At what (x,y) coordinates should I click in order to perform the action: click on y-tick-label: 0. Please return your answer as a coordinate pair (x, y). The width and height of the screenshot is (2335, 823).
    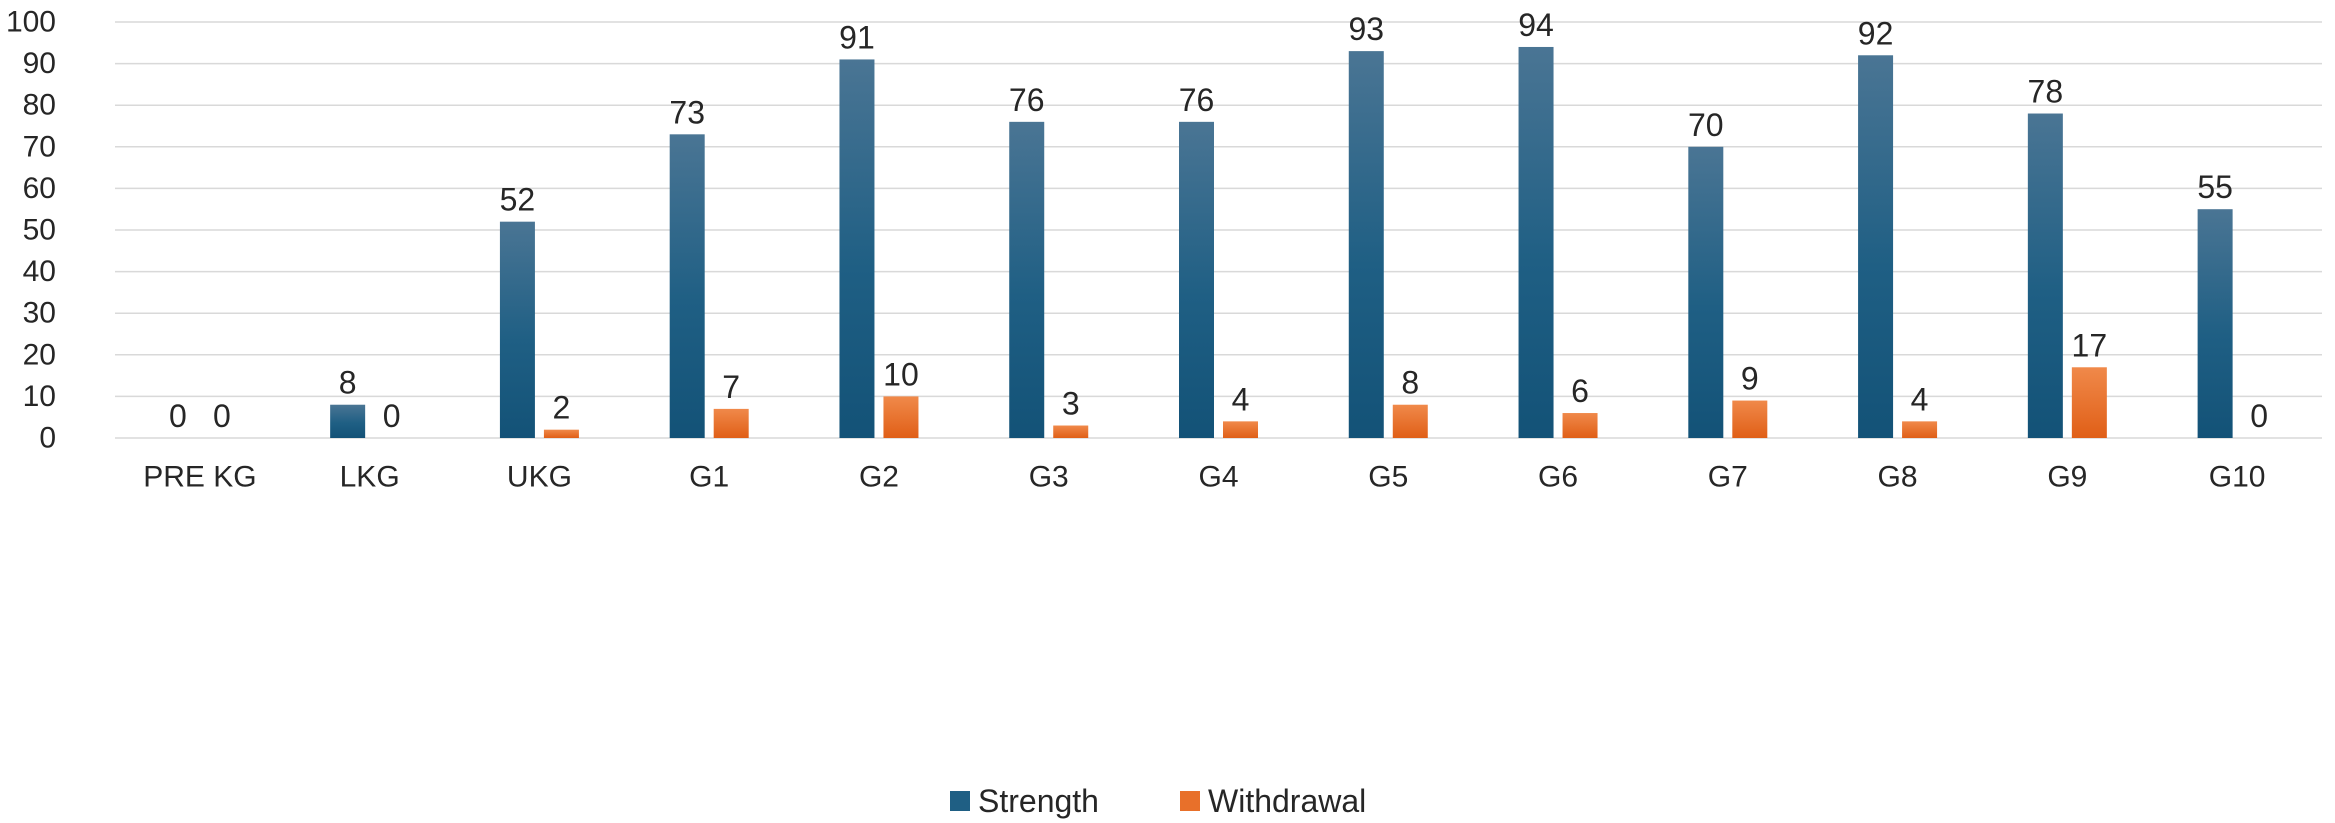
    Looking at the image, I should click on (47, 438).